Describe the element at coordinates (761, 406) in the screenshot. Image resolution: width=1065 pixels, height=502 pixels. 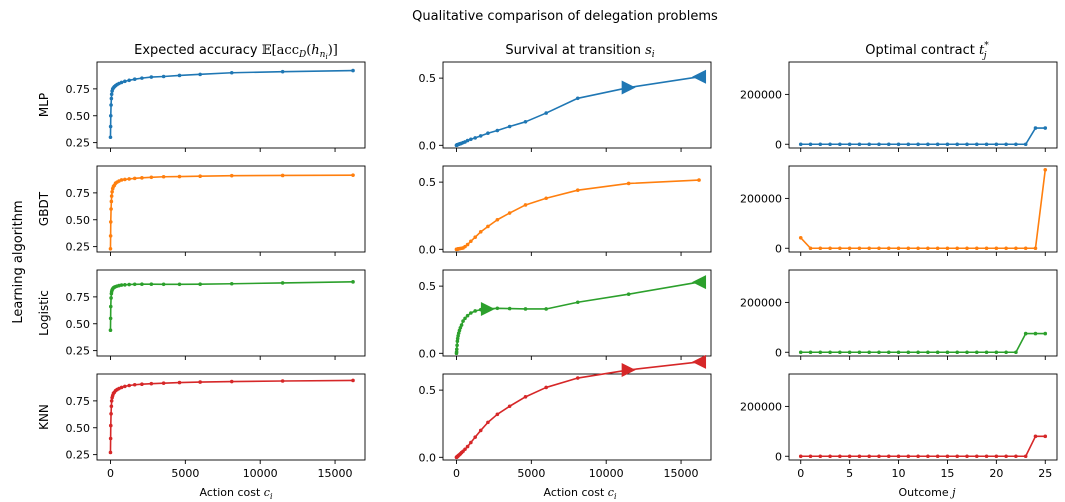
I see `y-tick-label: 200000` at that location.